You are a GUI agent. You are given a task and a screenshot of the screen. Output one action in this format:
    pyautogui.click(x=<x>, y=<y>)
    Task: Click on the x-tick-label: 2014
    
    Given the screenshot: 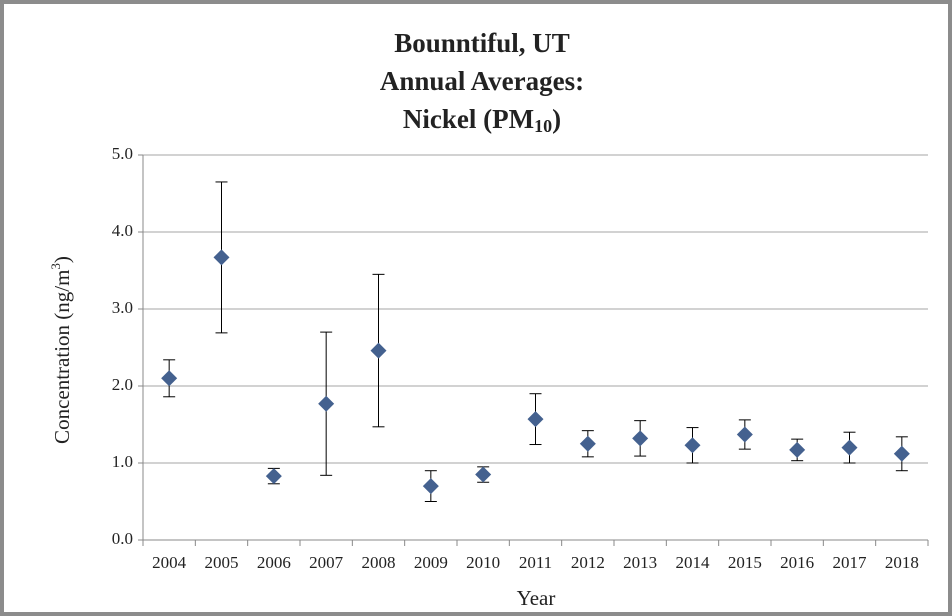 What is the action you would take?
    pyautogui.click(x=693, y=562)
    